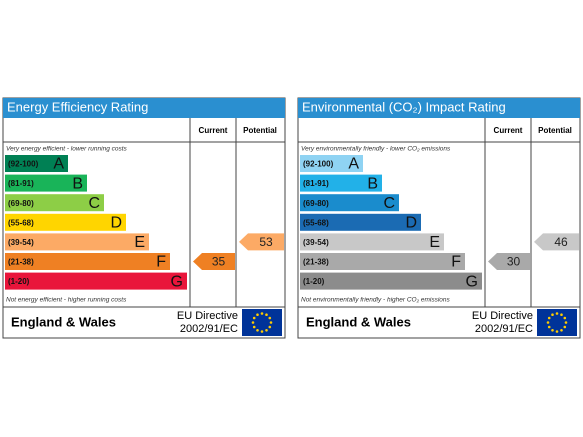 Image resolution: width=583 pixels, height=437 pixels. What do you see at coordinates (514, 262) in the screenshot?
I see `rating-value: 30` at bounding box center [514, 262].